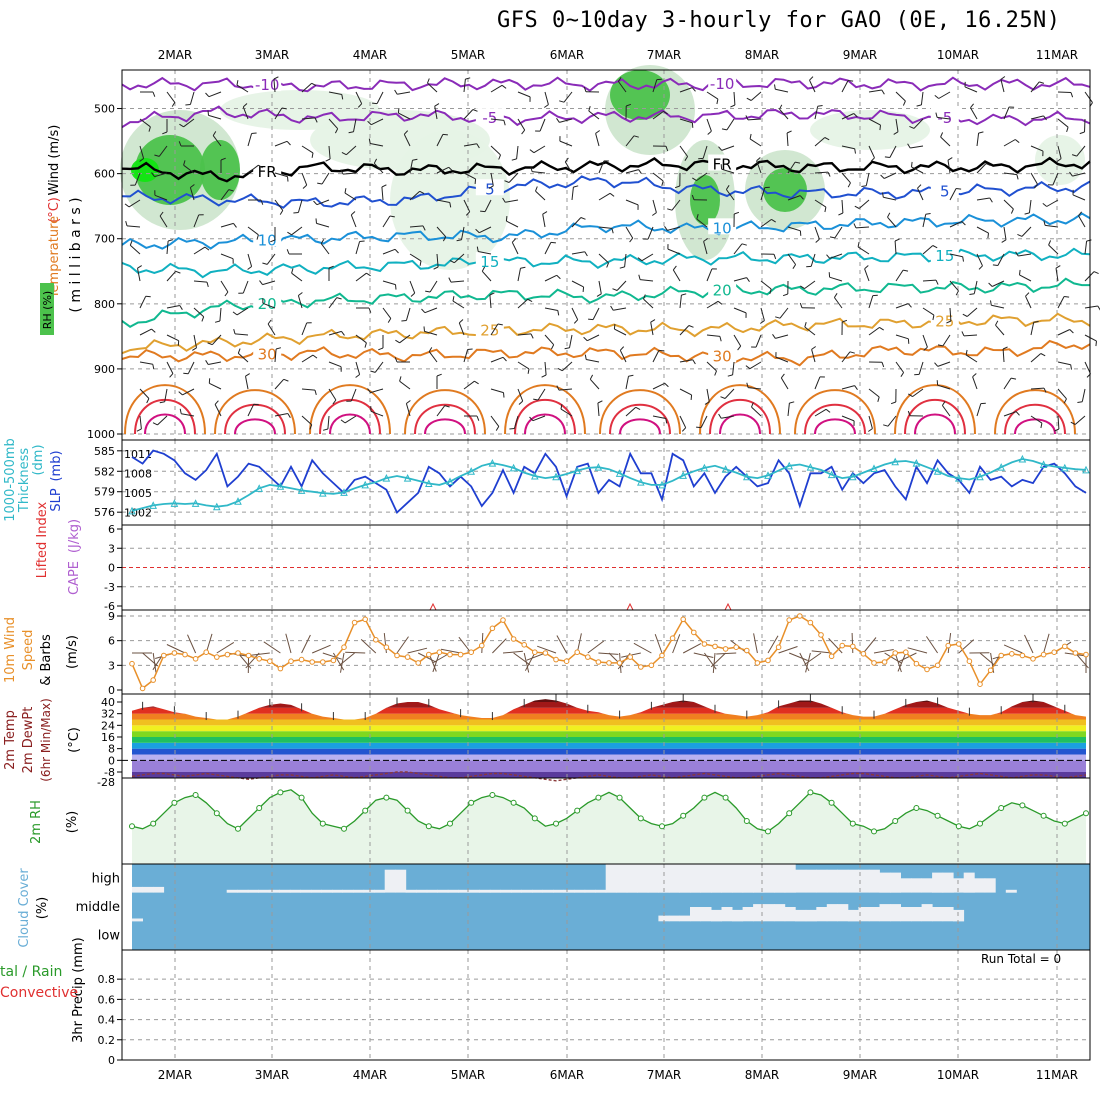  What do you see at coordinates (36, 822) in the screenshot?
I see `axis-label-rh2m: 2m RH` at bounding box center [36, 822].